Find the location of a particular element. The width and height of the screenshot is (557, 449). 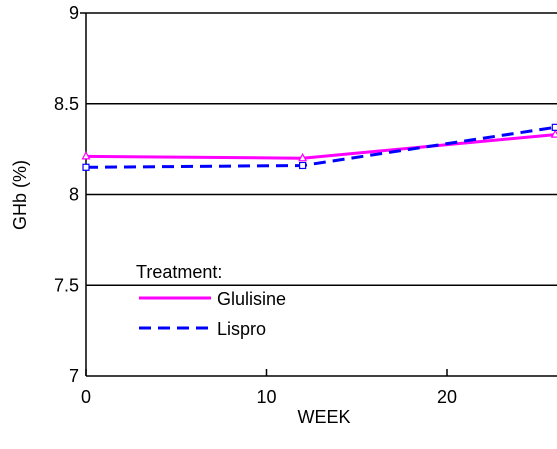

y-tick-label-8.5: 8.5 is located at coordinates (66, 104).